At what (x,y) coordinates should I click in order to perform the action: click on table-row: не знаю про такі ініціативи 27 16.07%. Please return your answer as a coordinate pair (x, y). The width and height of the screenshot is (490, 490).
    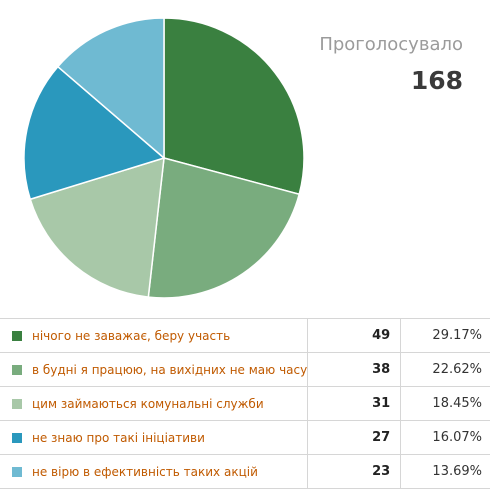
    Looking at the image, I should click on (245, 437).